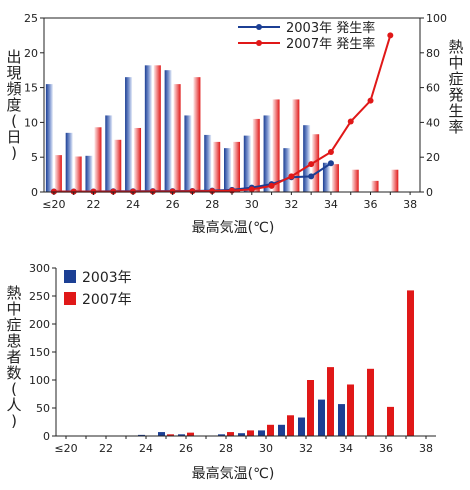 The width and height of the screenshot is (470, 490). I want to click on y-tick-label: 25, so click(31, 18).